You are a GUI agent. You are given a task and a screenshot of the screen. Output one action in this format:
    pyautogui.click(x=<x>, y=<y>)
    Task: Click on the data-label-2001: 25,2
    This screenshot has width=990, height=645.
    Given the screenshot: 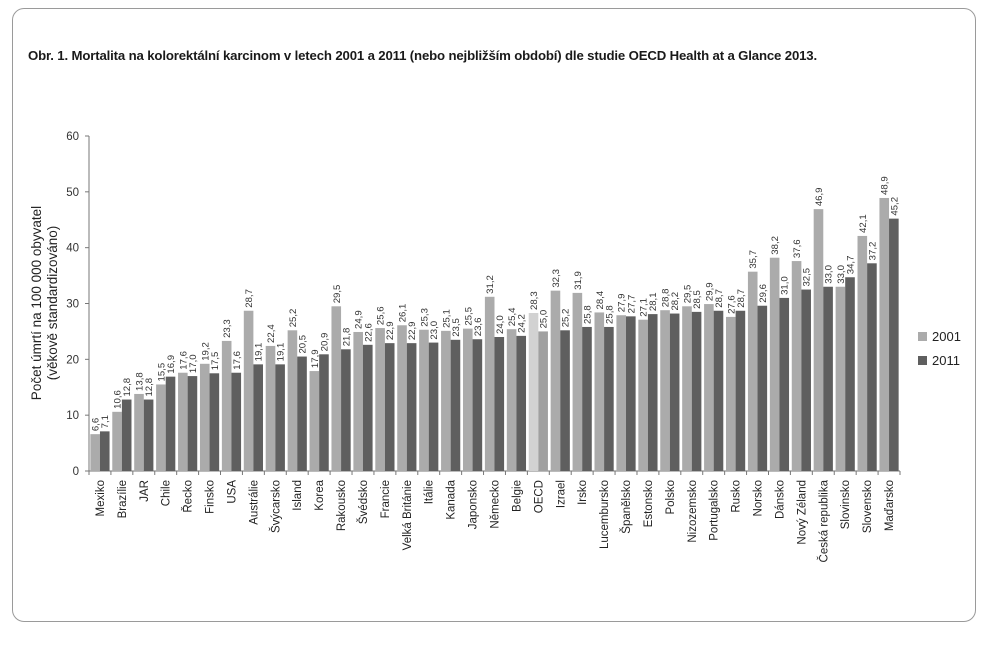 What is the action you would take?
    pyautogui.click(x=293, y=318)
    